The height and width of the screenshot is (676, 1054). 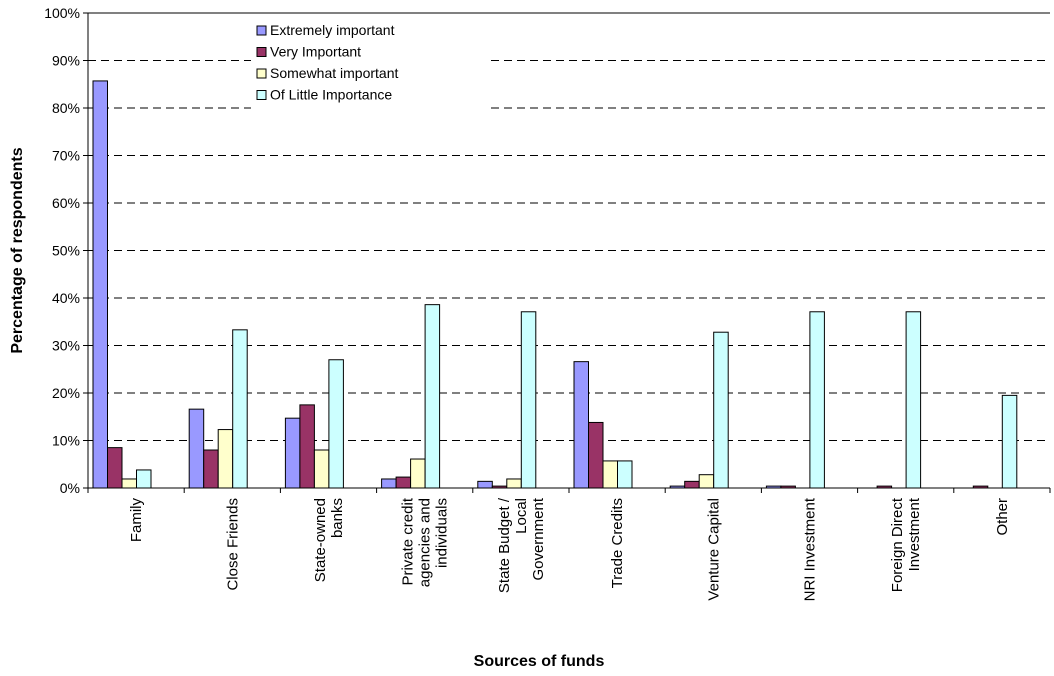 What do you see at coordinates (66, 203) in the screenshot?
I see `y-tick-label: 60%` at bounding box center [66, 203].